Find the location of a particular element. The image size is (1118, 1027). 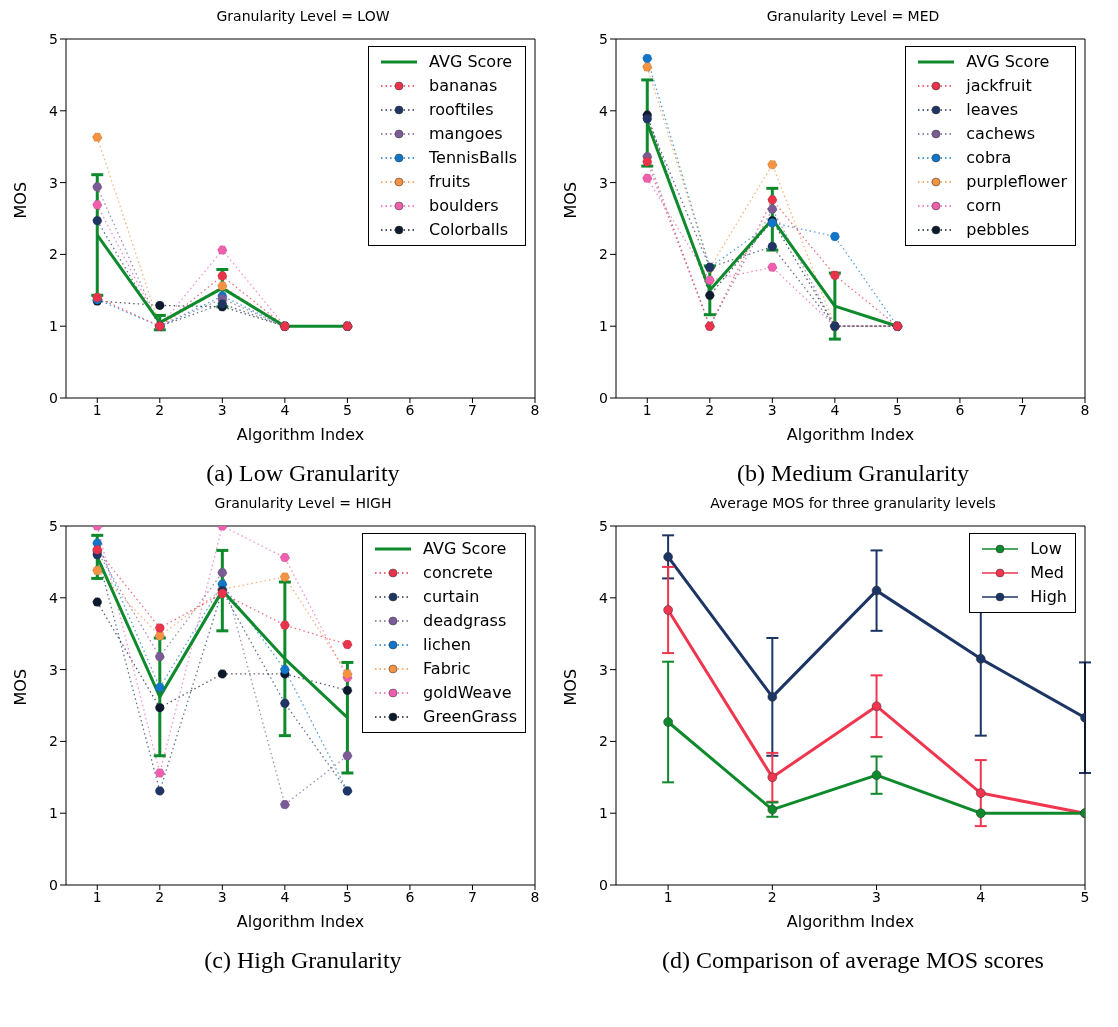

legend-label: Colorballs is located at coordinates (468, 230).